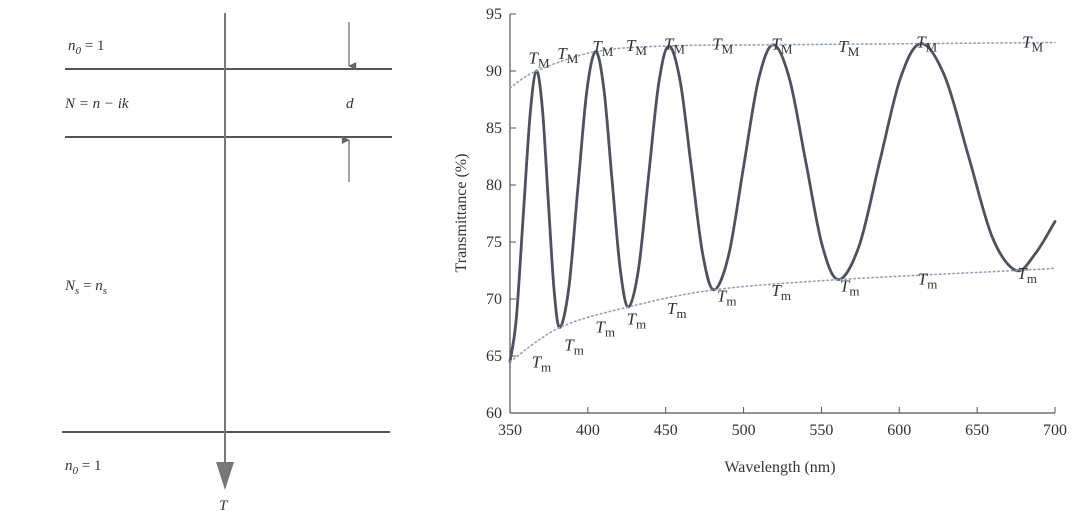 The width and height of the screenshot is (1074, 514). I want to click on envelope-line, so click(782, 315).